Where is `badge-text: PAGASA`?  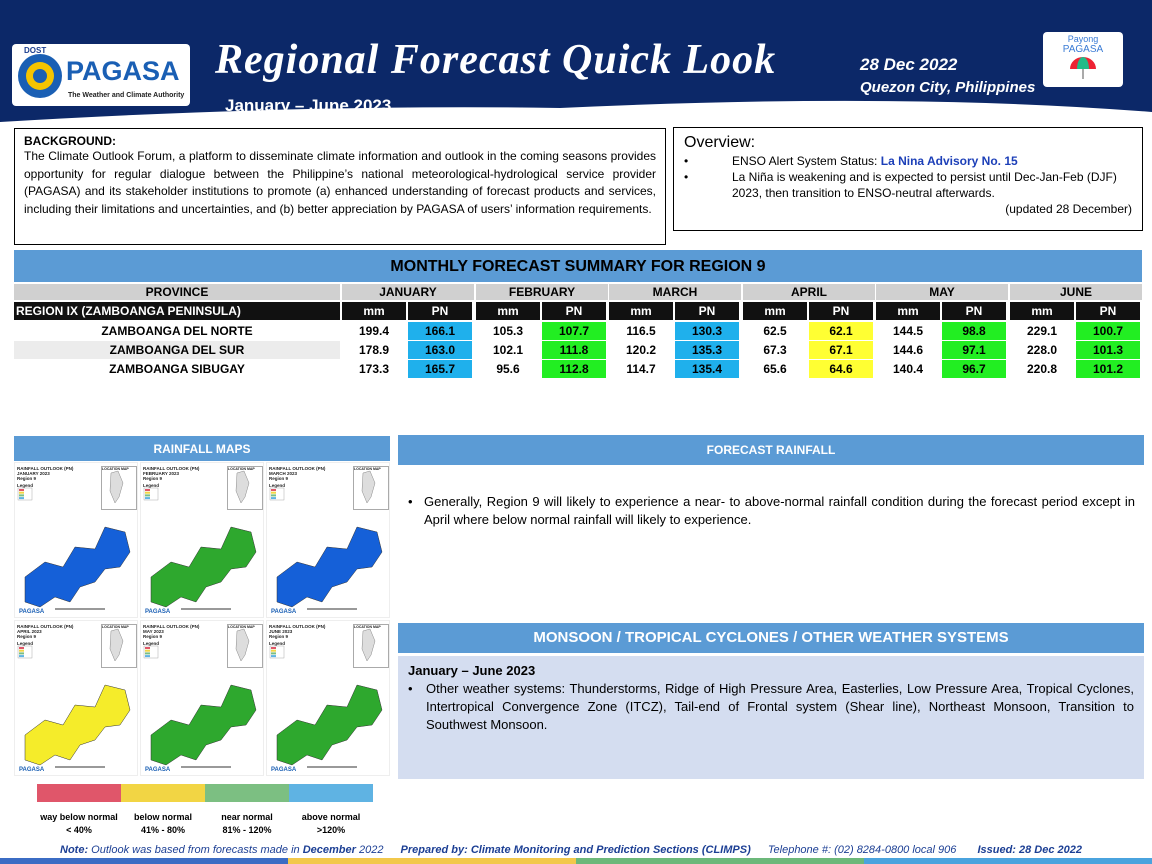 badge-text: PAGASA is located at coordinates (1083, 49).